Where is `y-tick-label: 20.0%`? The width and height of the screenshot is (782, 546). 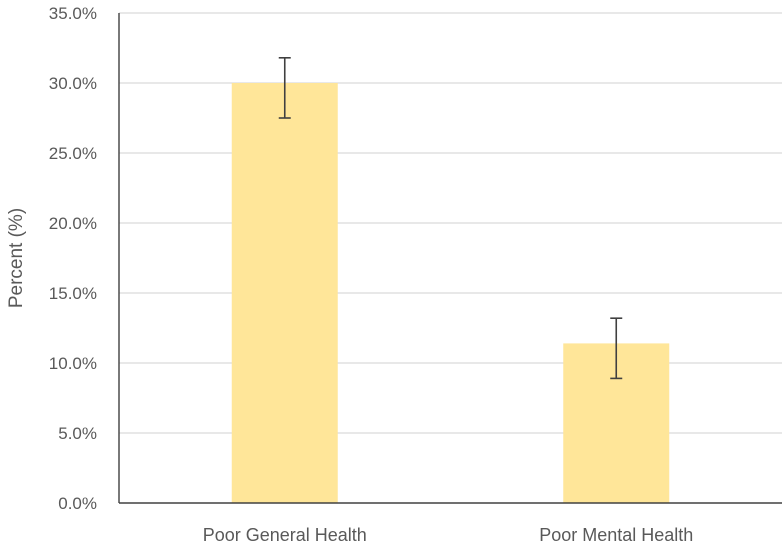 y-tick-label: 20.0% is located at coordinates (73, 223).